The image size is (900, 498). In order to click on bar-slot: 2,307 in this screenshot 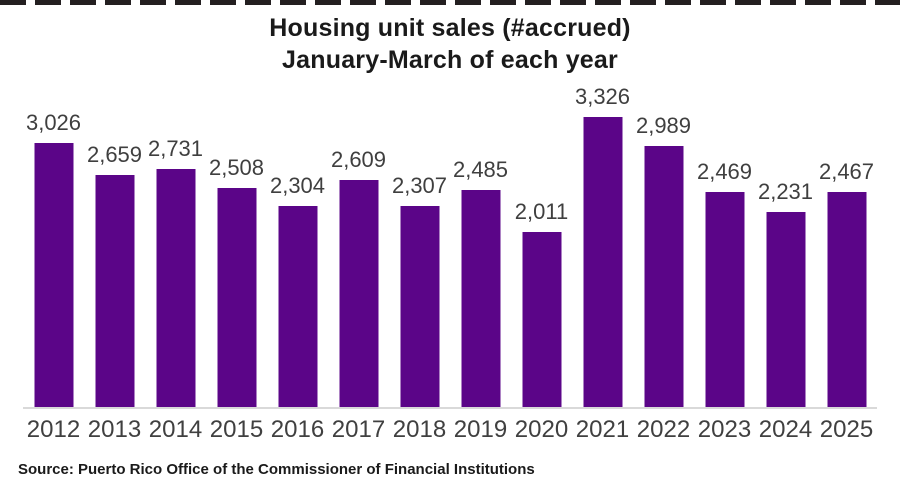, I will do `click(419, 258)`.